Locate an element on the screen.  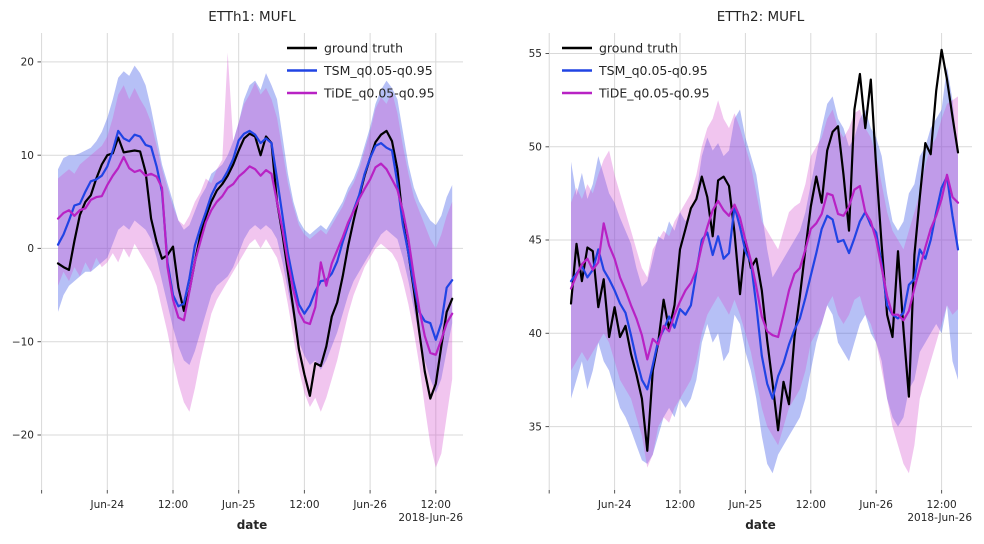
y-tick-label: 45 is located at coordinates (535, 241).